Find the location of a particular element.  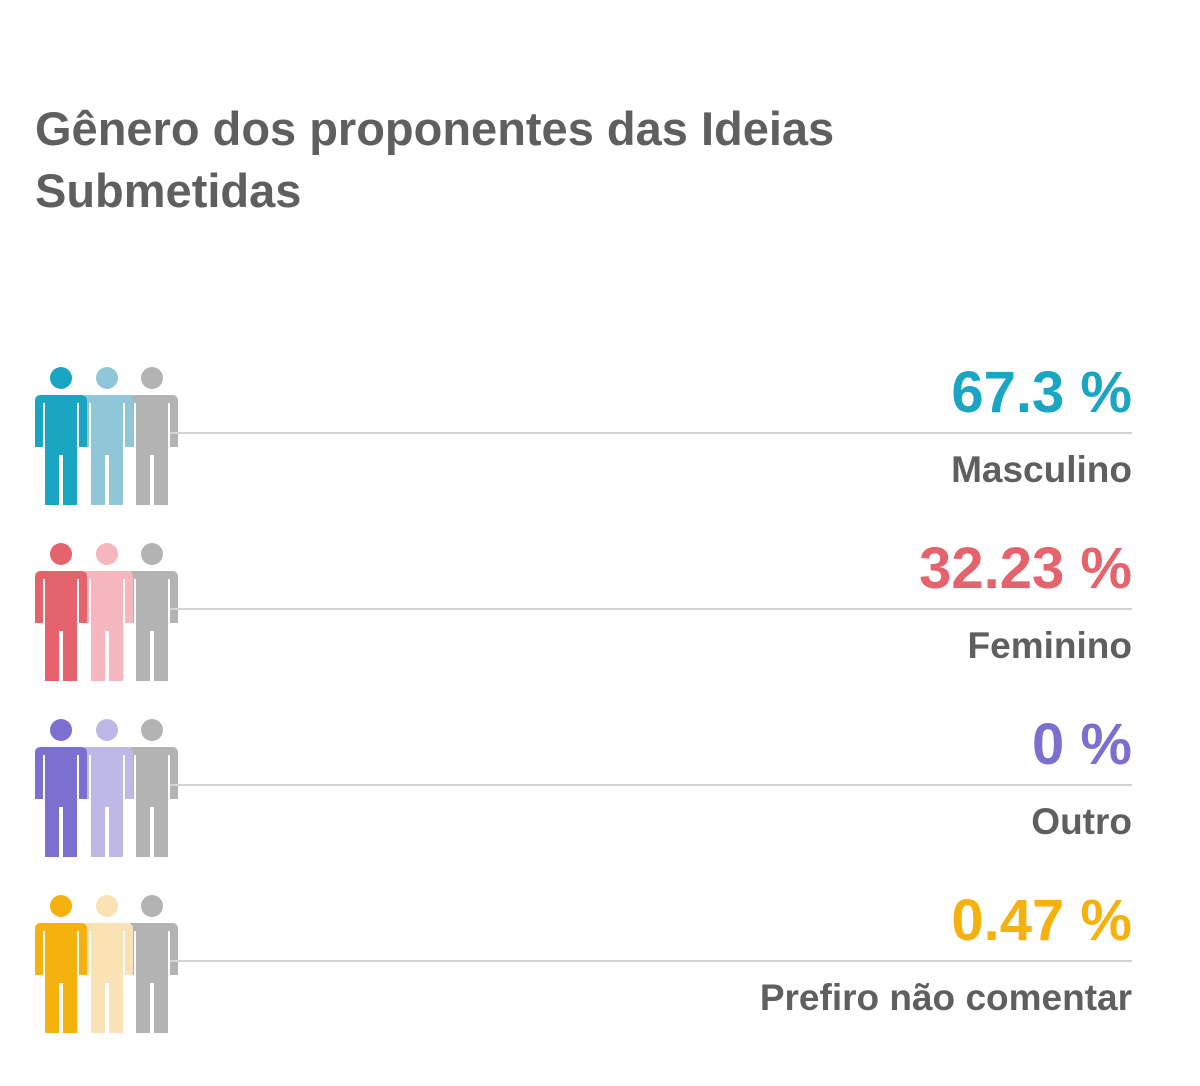

category-label: Outro is located at coordinates (1081, 821).